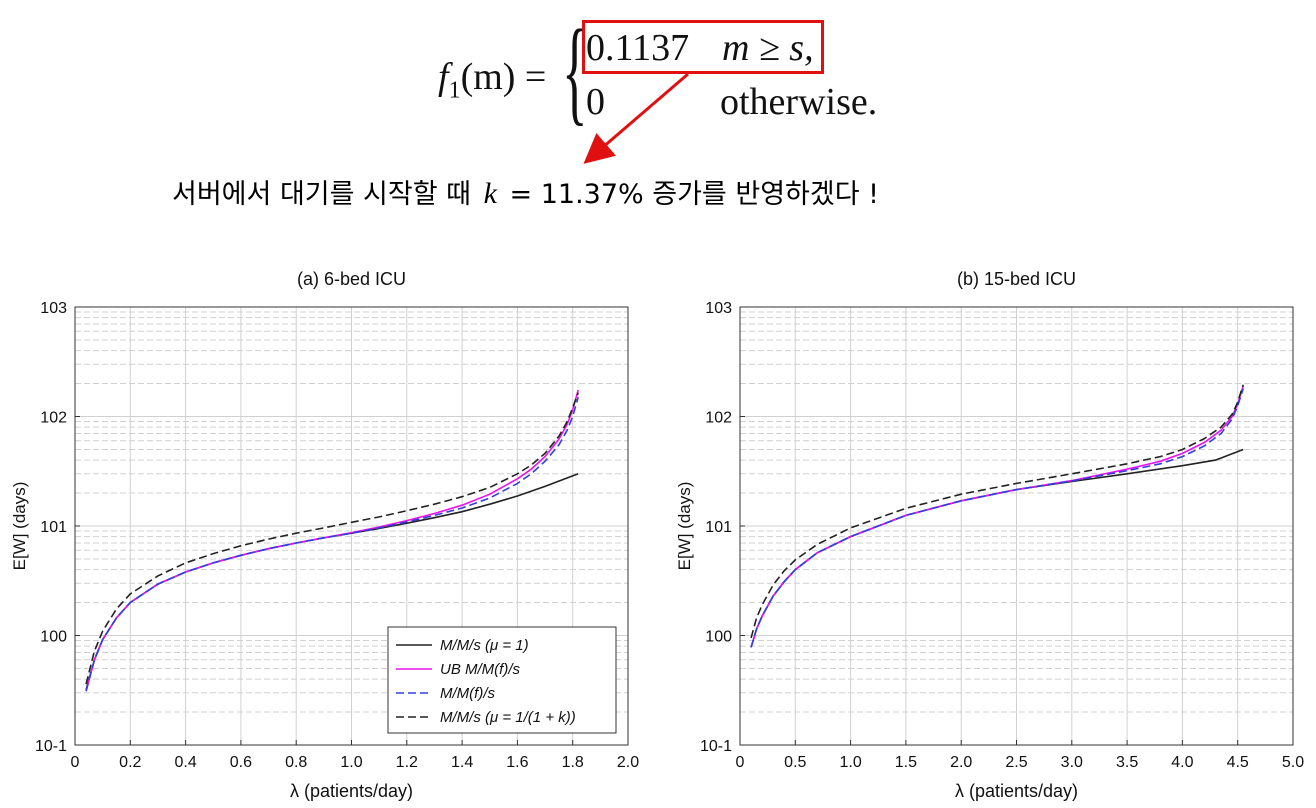 Image resolution: width=1316 pixels, height=808 pixels. I want to click on formula-case2-value: 0, so click(595, 102).